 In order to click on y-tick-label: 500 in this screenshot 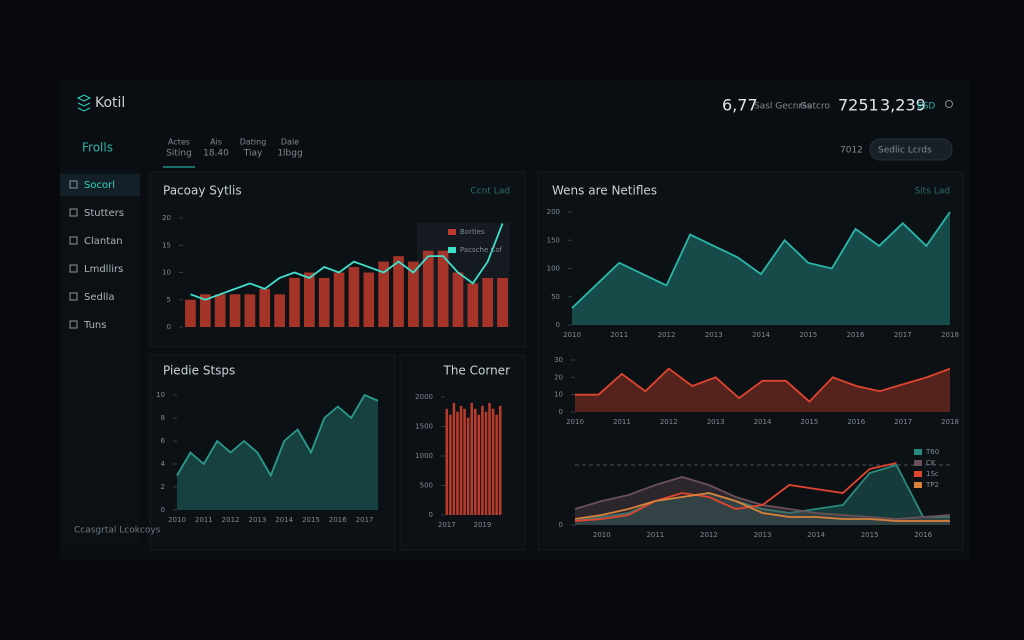, I will do `click(426, 486)`.